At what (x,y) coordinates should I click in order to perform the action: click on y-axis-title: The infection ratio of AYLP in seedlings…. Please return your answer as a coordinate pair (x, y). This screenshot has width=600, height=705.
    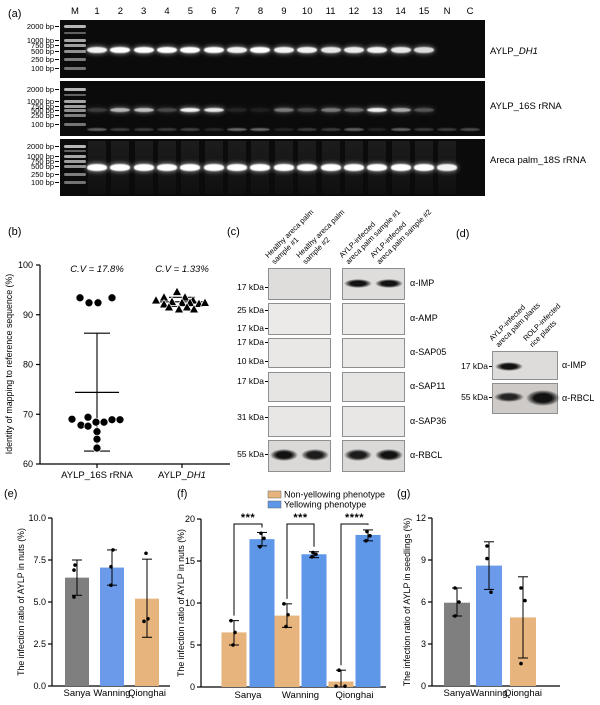
    Looking at the image, I should click on (407, 602).